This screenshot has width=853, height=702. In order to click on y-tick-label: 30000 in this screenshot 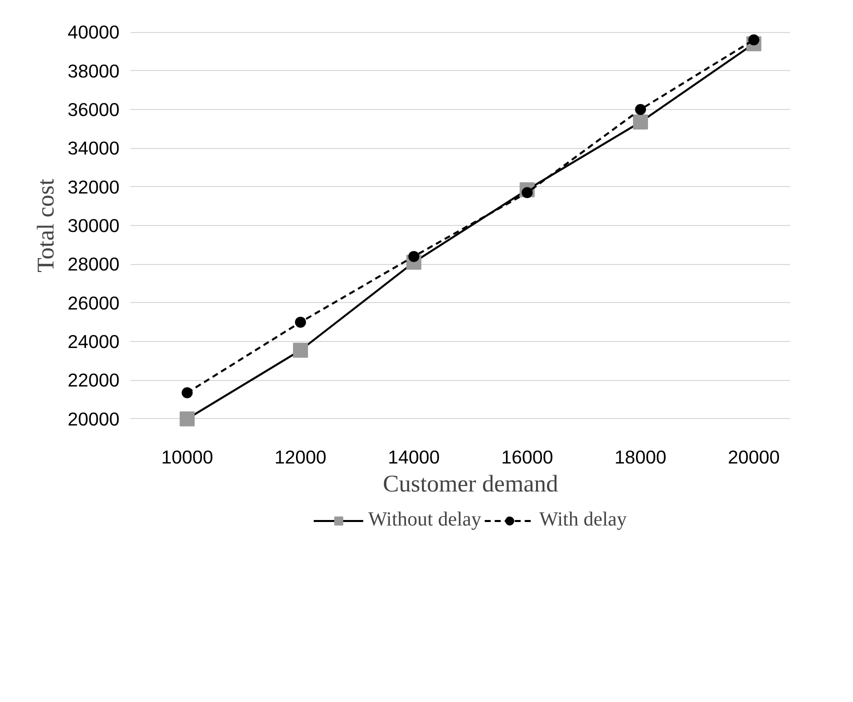, I will do `click(94, 225)`.